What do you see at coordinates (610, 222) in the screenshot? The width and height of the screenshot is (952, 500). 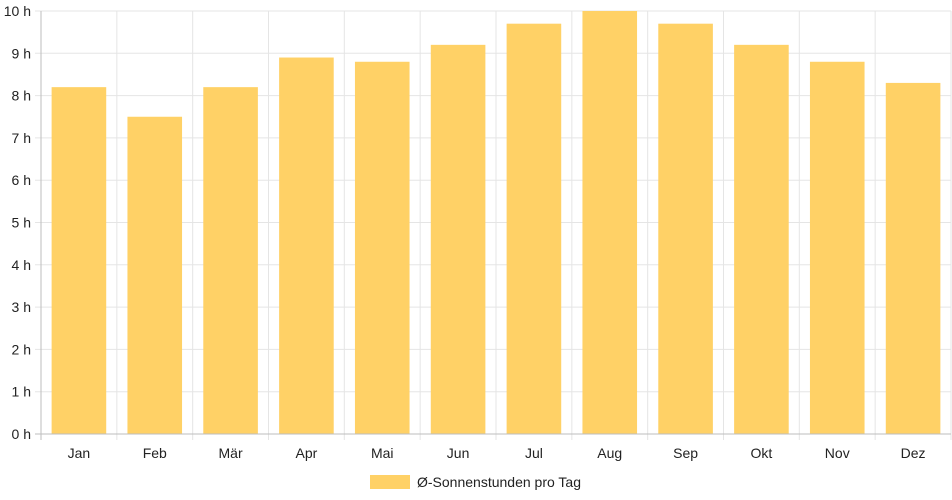 I see `bar-aug` at bounding box center [610, 222].